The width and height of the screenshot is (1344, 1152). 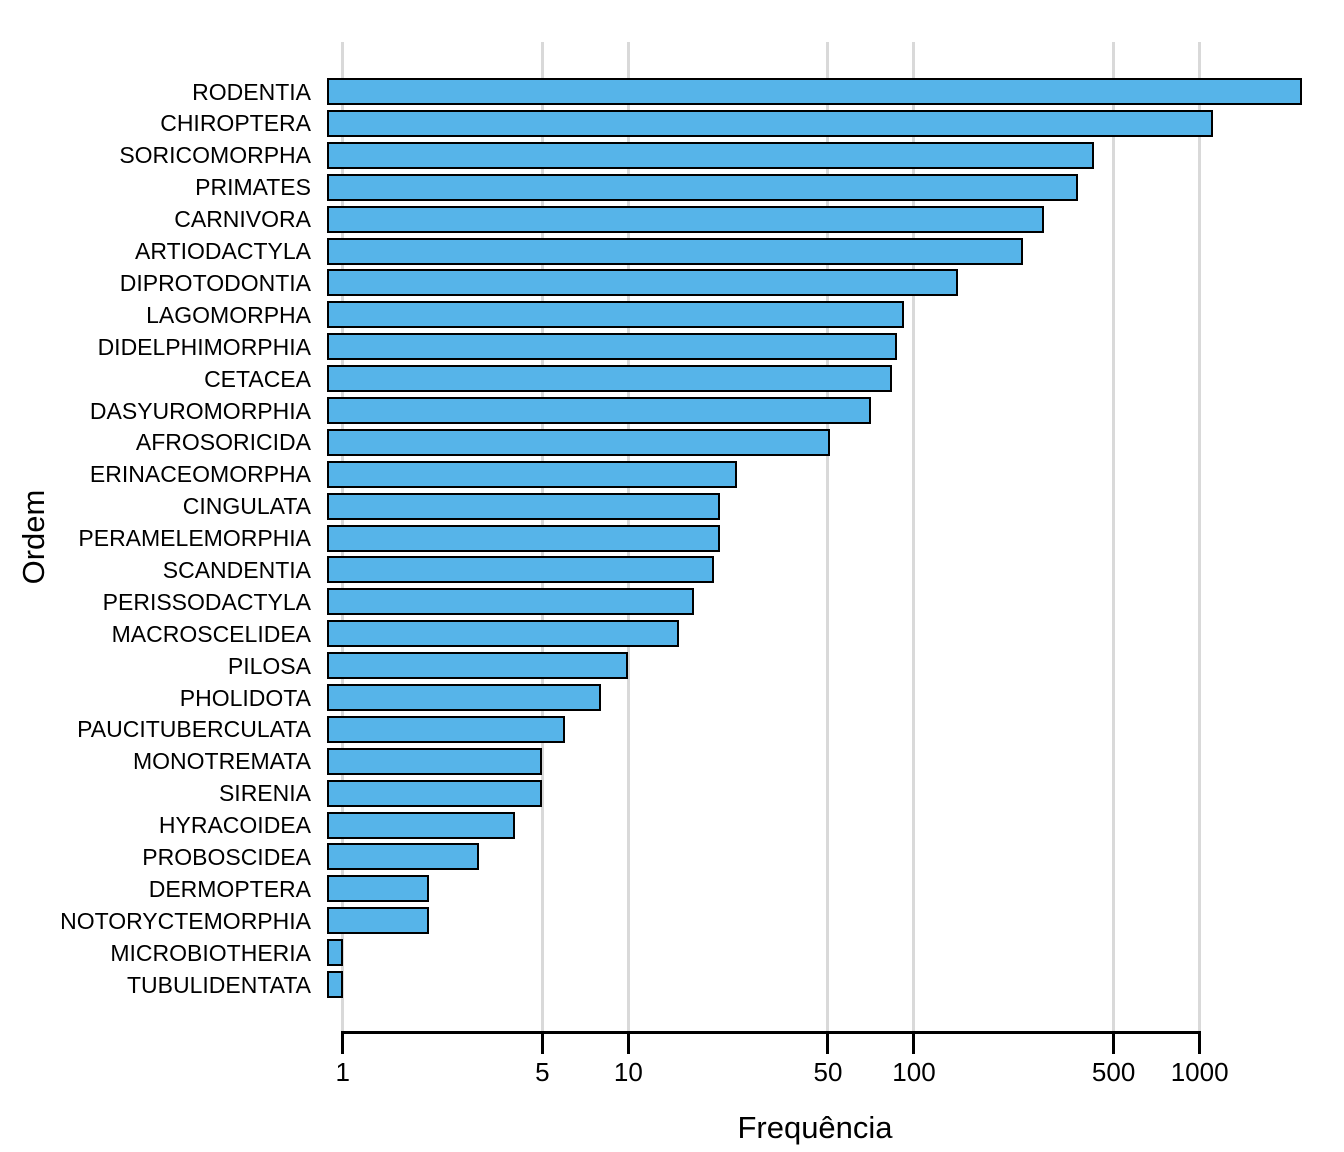 What do you see at coordinates (226, 856) in the screenshot?
I see `category-label-proboscidea: PROBOSCIDEA` at bounding box center [226, 856].